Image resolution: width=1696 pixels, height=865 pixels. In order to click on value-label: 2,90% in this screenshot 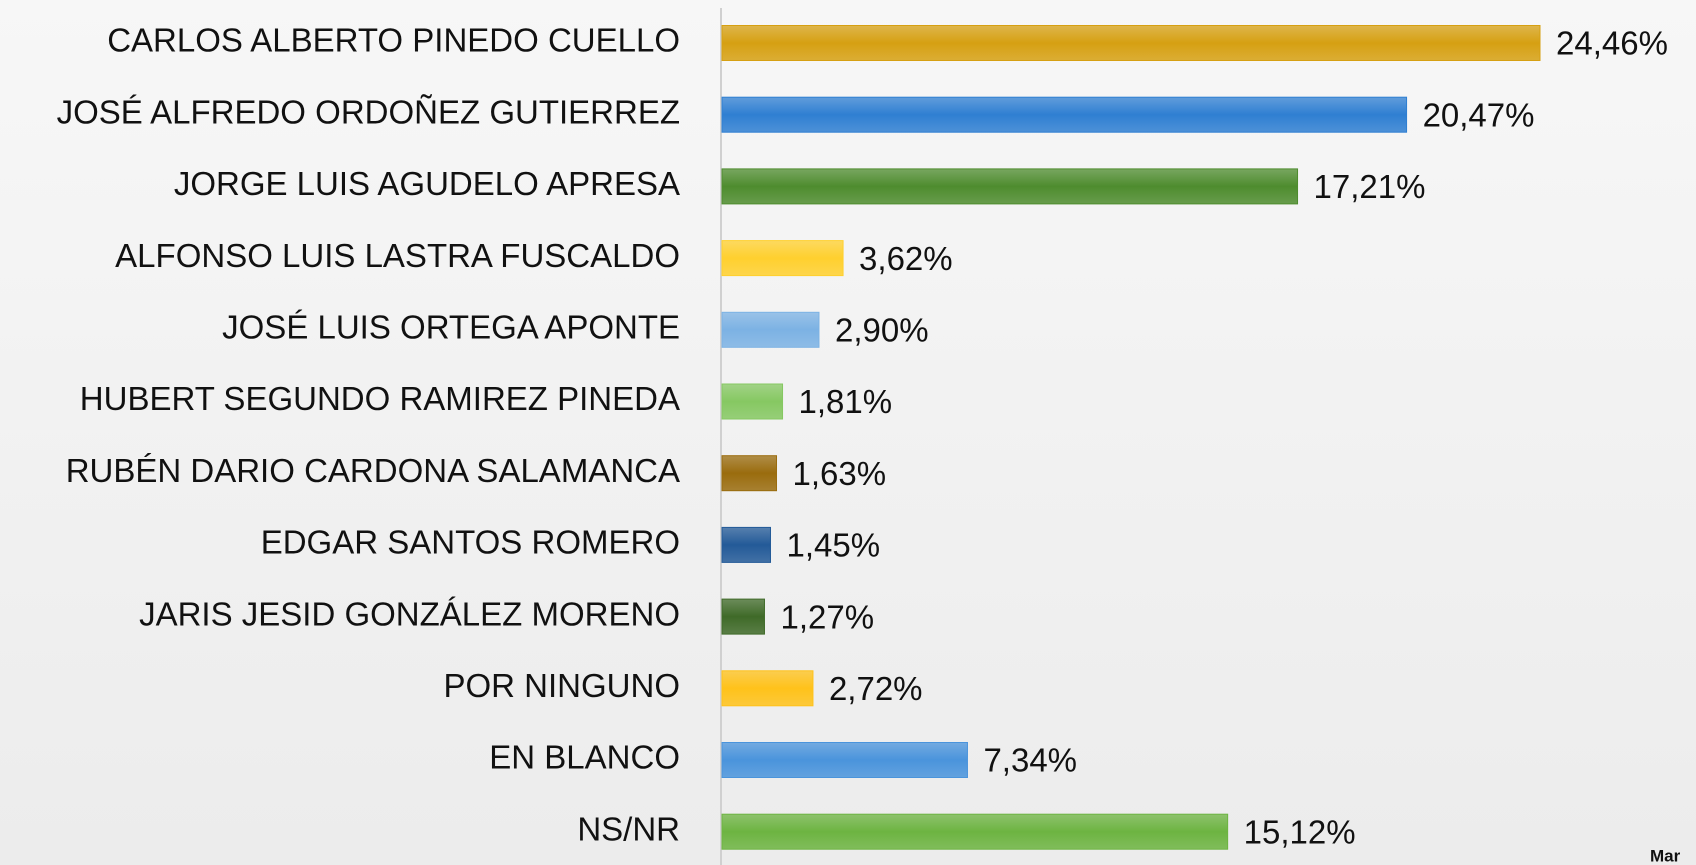, I will do `click(882, 330)`.